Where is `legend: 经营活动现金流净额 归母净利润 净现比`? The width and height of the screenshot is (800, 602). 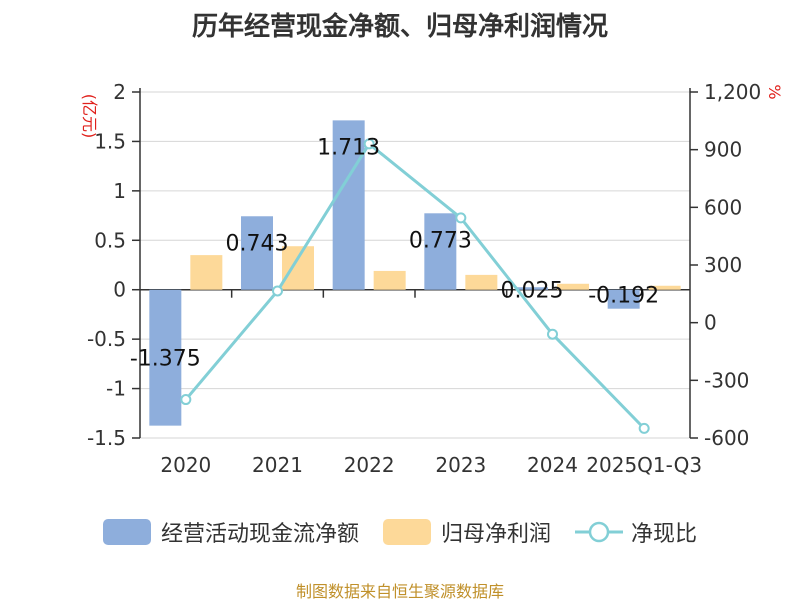
legend: 经营活动现金流净额 归母净利润 净现比 is located at coordinates (400, 532).